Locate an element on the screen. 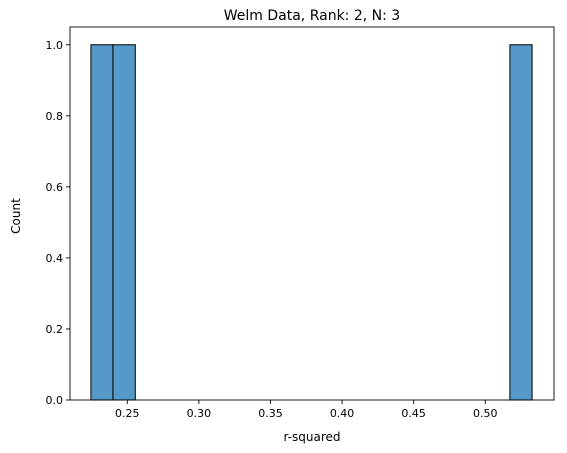 The height and width of the screenshot is (453, 567). x-tick-label: 0.30 is located at coordinates (199, 413).